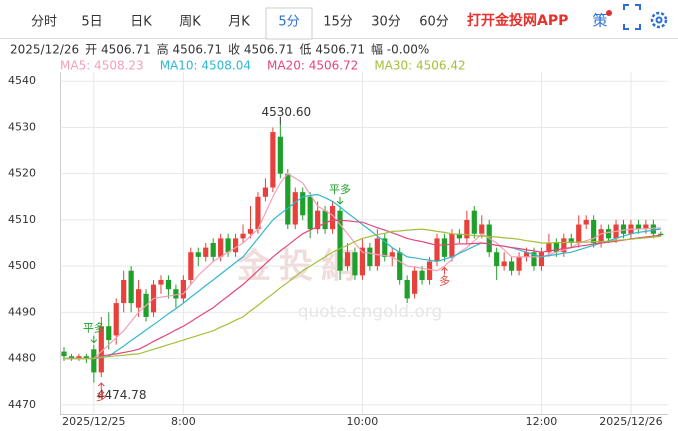 The height and width of the screenshot is (431, 678). What do you see at coordinates (189, 49) in the screenshot?
I see `info-text: 高 4506.71` at bounding box center [189, 49].